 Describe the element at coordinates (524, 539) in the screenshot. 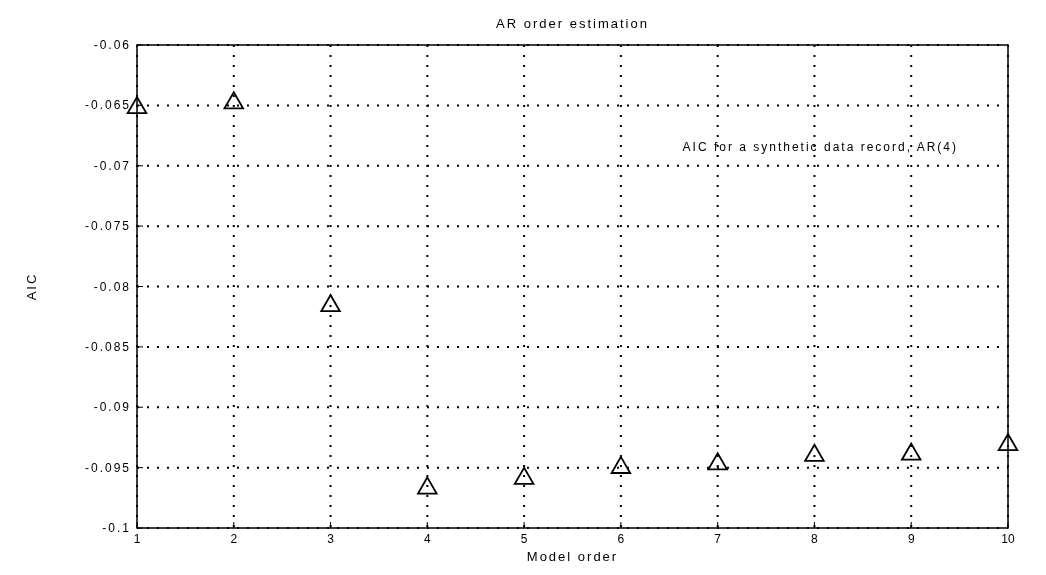

I see `x-tick-label: 5` at that location.